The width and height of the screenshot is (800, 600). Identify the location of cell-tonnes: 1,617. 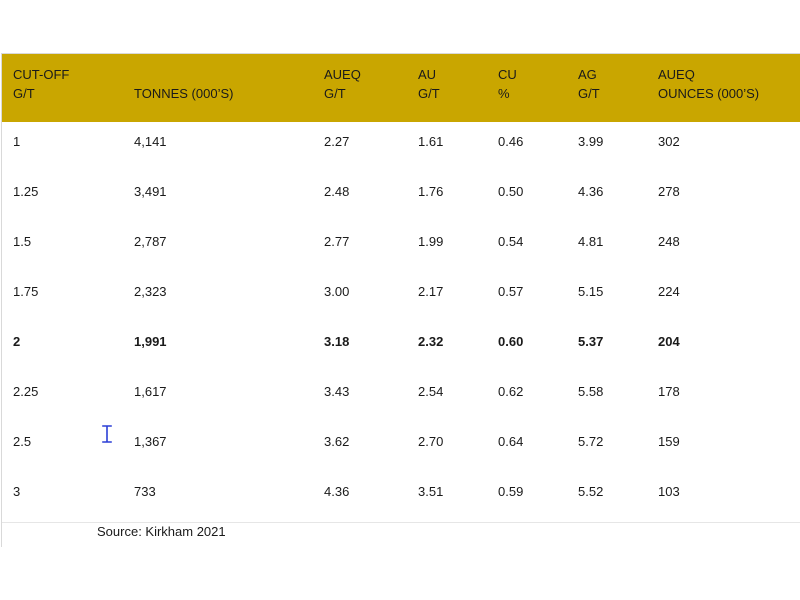
(150, 391).